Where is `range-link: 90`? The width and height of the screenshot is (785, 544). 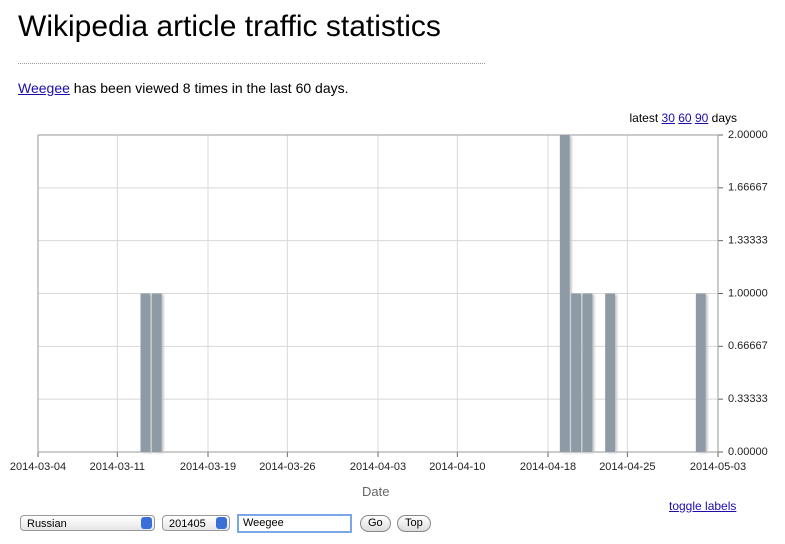
range-link: 90 is located at coordinates (701, 118).